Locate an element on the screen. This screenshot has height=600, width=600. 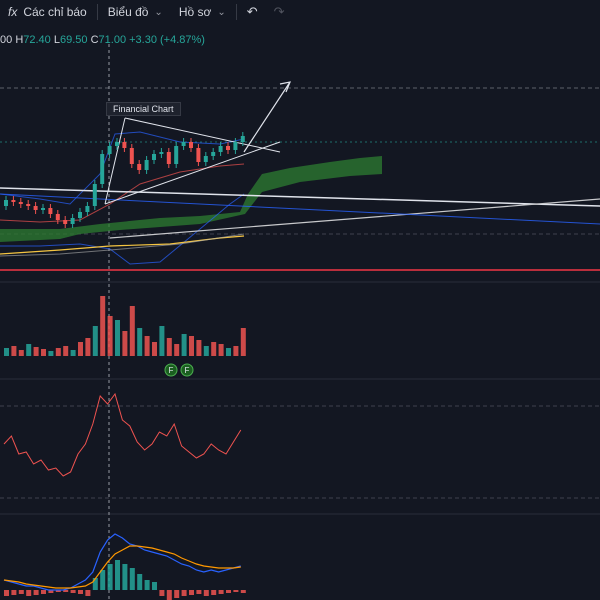
redo-button: ↷ is located at coordinates (279, 12).